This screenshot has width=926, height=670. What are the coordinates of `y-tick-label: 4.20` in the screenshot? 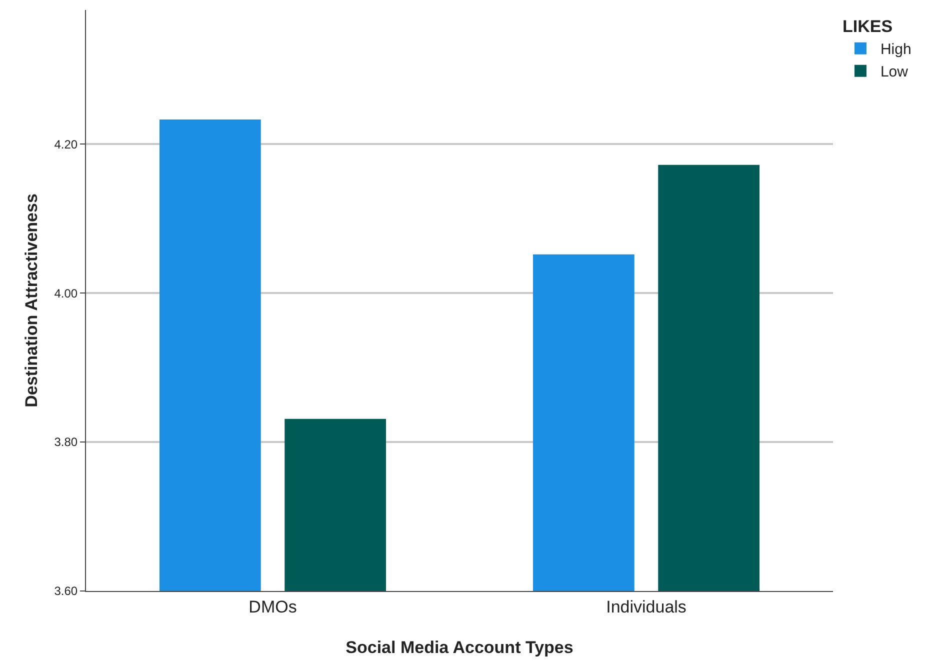 It's located at (66, 144).